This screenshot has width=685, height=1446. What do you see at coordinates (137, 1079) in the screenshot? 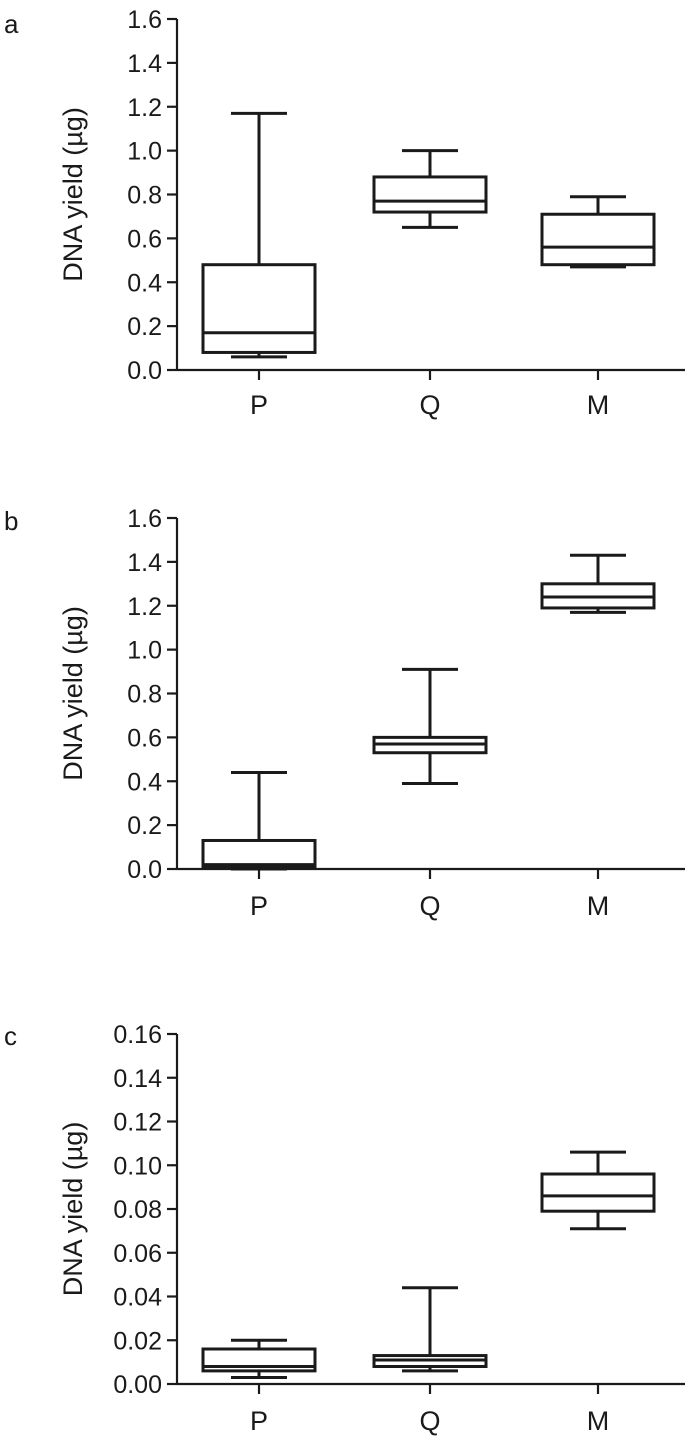
I see `y-tick-label: 0.14` at bounding box center [137, 1079].